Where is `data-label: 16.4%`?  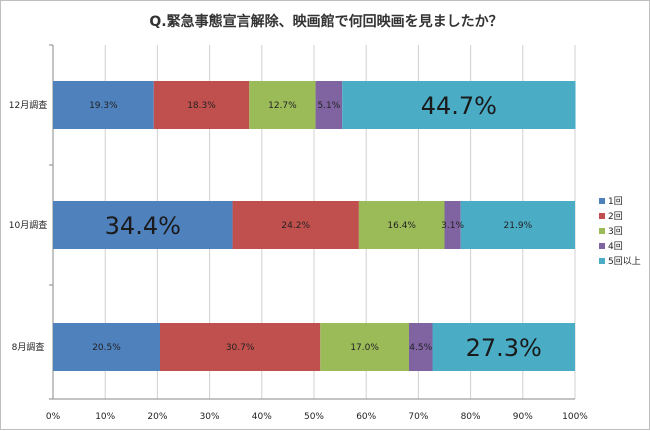 data-label: 16.4% is located at coordinates (401, 226).